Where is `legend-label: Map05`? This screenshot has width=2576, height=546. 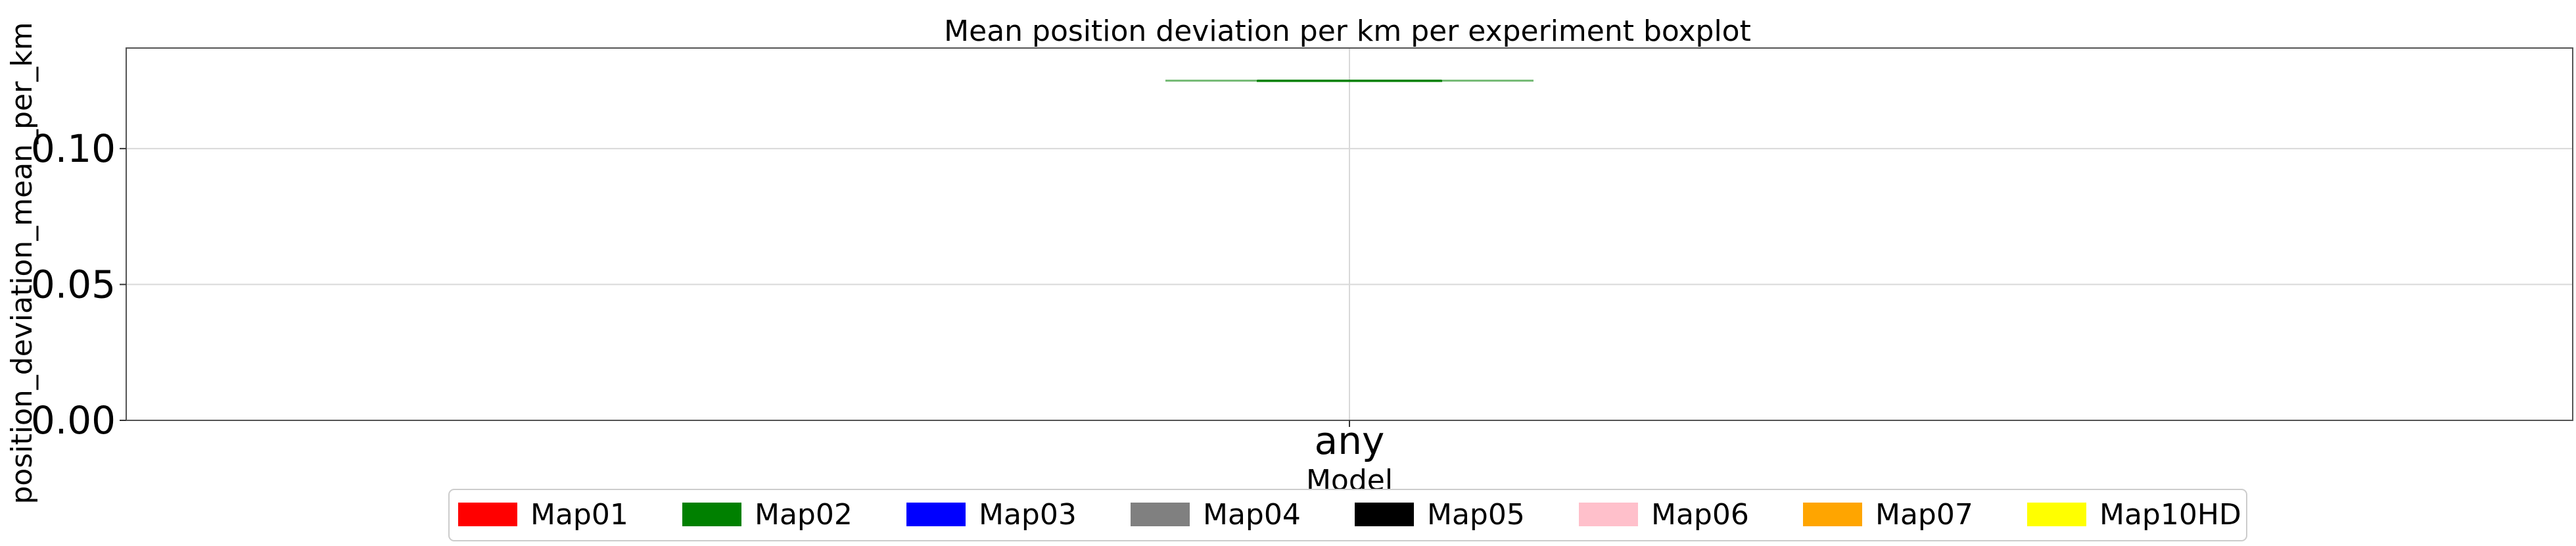 legend-label: Map05 is located at coordinates (1476, 515).